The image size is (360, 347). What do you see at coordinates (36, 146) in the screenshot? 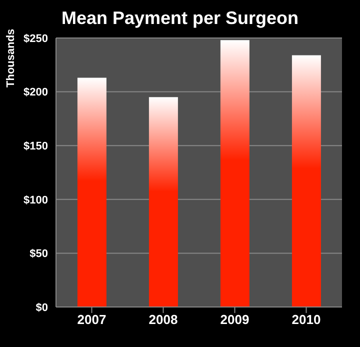
I see `y-tick-label: $150` at bounding box center [36, 146].